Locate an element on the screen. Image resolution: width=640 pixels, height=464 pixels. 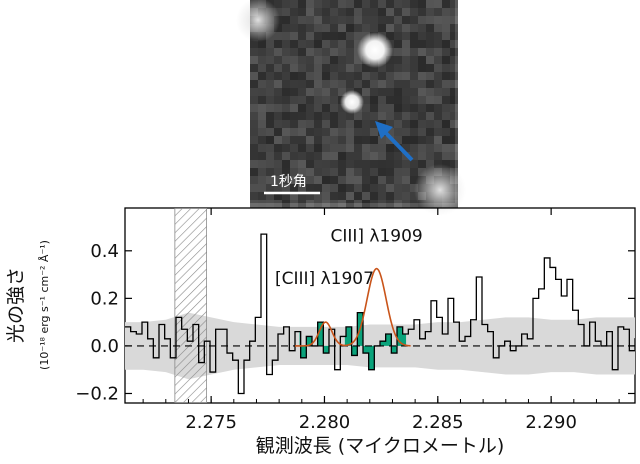
x-axis-title: 観測波長 (マイクロメートル) is located at coordinates (380, 446).